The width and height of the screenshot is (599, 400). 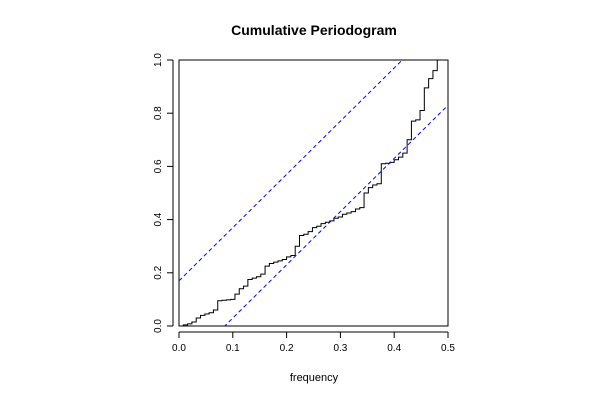 What do you see at coordinates (158, 272) in the screenshot?
I see `y-tick-label: 0.2` at bounding box center [158, 272].